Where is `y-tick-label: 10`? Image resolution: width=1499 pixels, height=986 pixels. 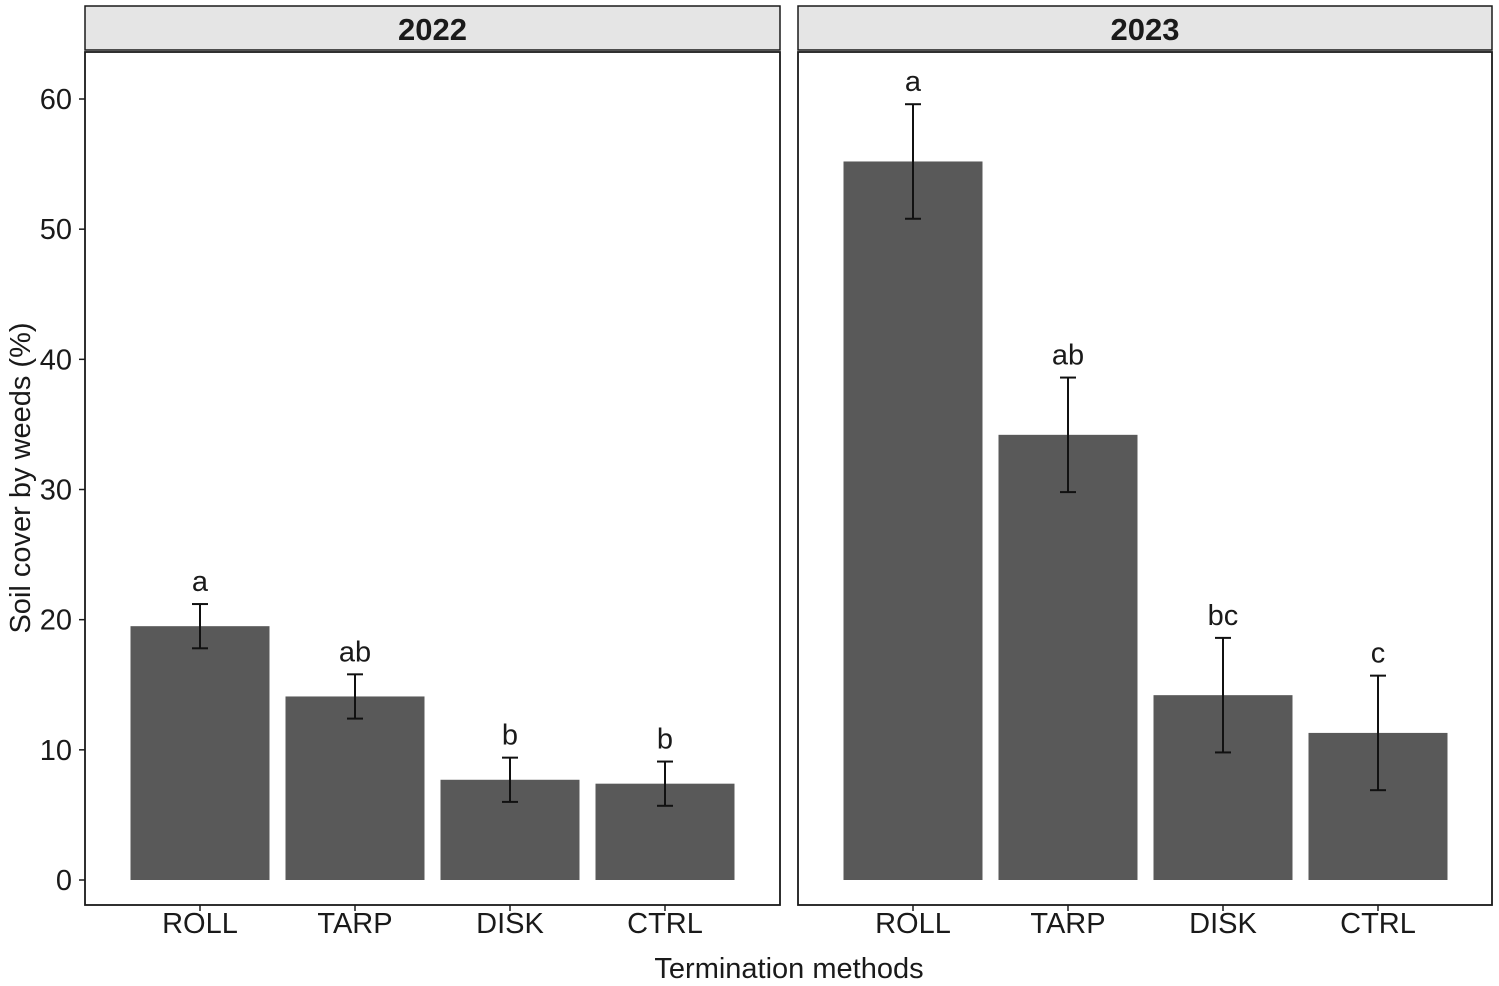
y-tick-label: 10 is located at coordinates (56, 751).